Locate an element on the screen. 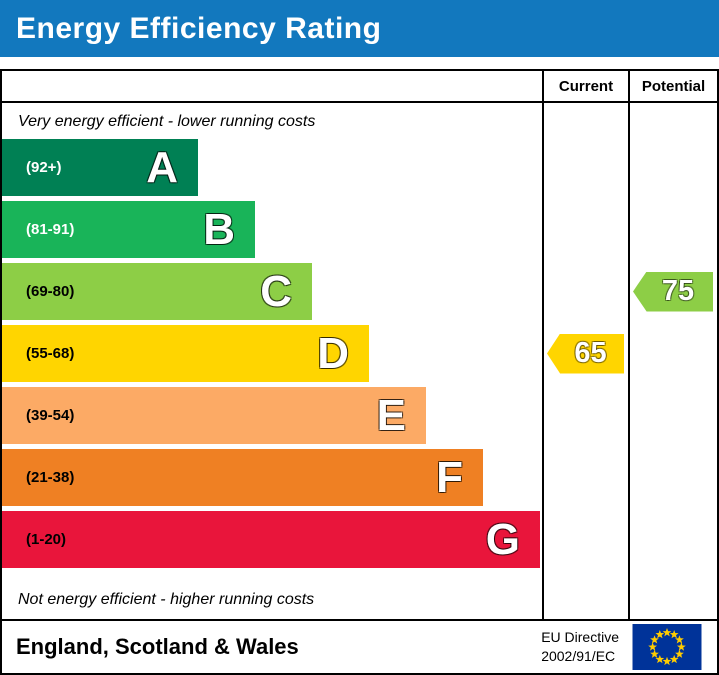 The image size is (719, 675). band-a-range-label: (92+) is located at coordinates (44, 167).